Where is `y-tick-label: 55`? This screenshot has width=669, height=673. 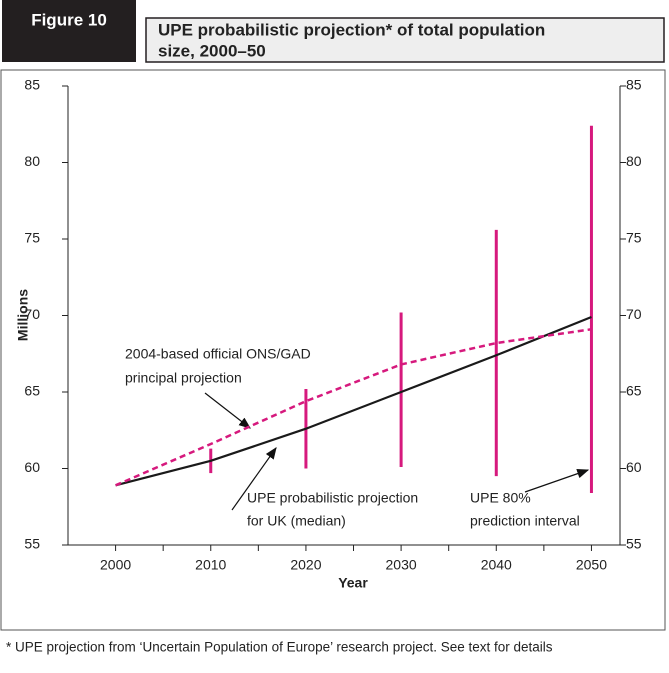 y-tick-label: 55 is located at coordinates (32, 544).